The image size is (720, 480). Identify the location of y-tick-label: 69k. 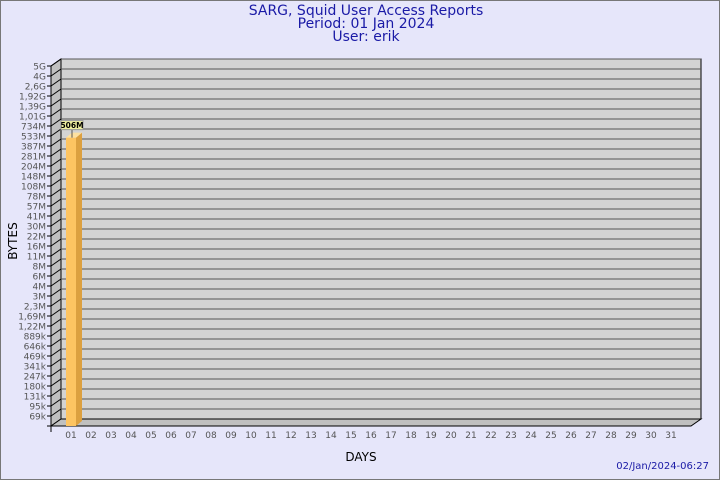
(37, 418).